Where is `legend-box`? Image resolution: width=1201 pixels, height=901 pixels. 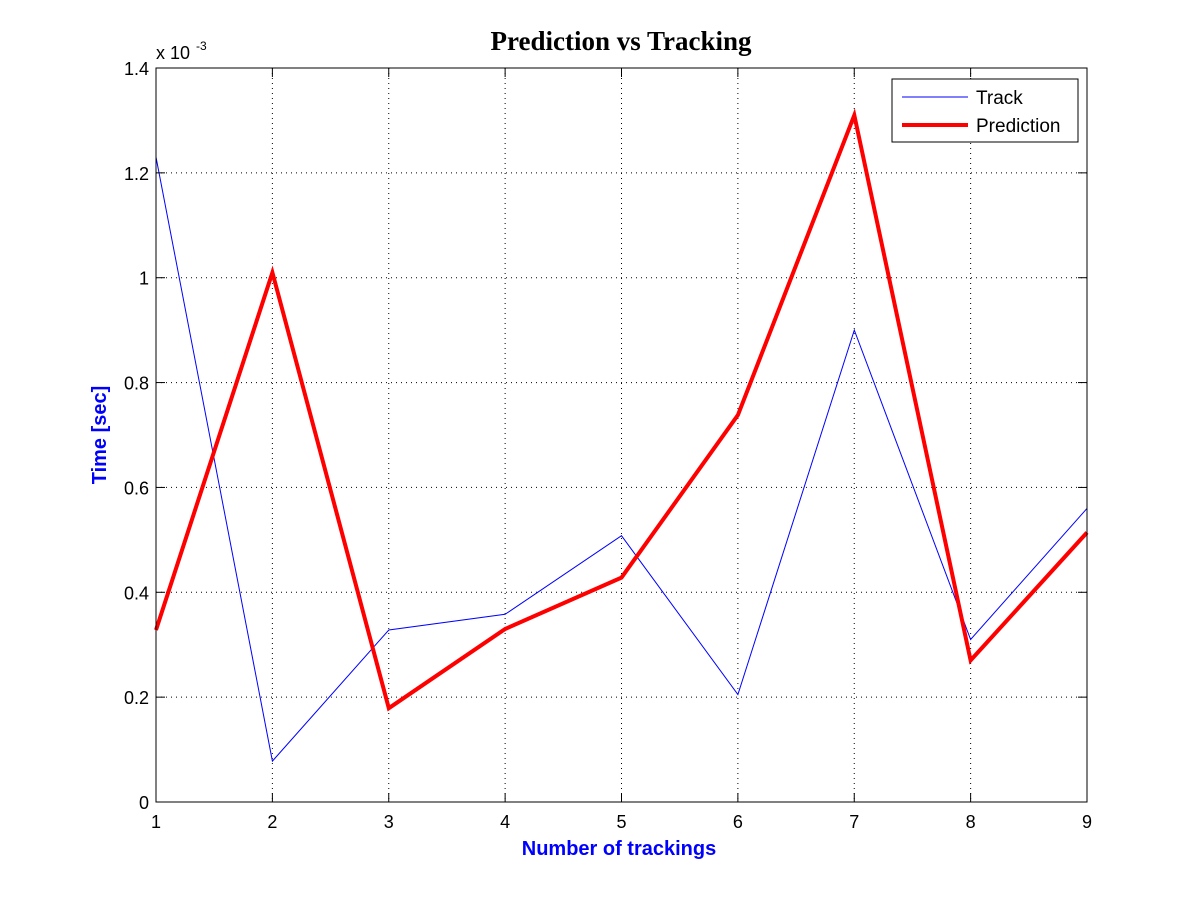 legend-box is located at coordinates (985, 110).